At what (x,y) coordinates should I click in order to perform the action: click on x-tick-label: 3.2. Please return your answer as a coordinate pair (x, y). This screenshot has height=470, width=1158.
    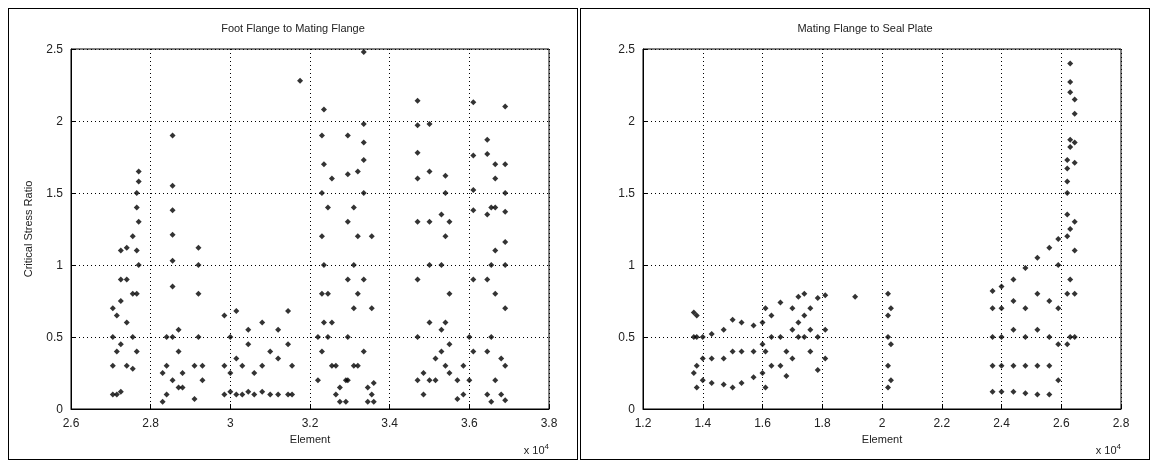
    Looking at the image, I should click on (310, 423).